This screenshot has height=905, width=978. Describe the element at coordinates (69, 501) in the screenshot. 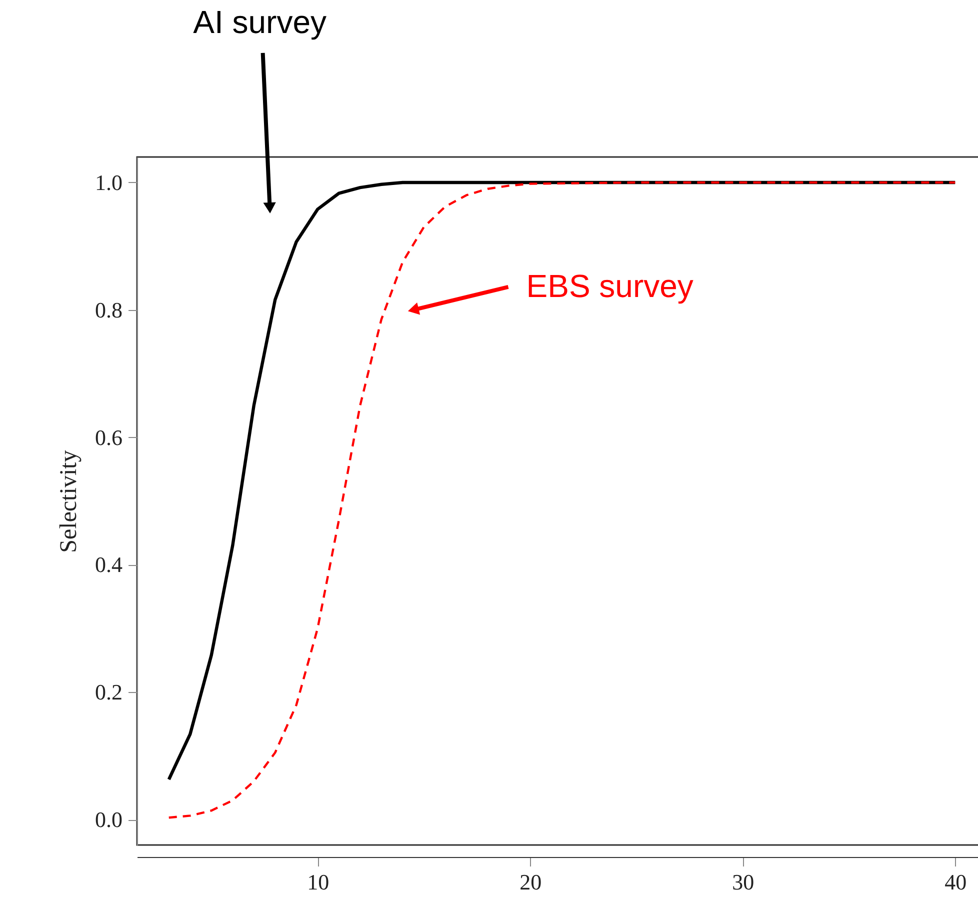

I see `y-axis-title: Selectivity` at that location.